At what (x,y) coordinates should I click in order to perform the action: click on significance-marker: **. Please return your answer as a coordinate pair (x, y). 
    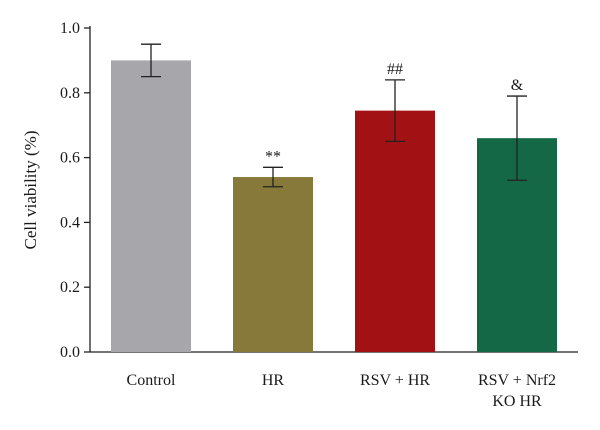
    Looking at the image, I should click on (273, 156).